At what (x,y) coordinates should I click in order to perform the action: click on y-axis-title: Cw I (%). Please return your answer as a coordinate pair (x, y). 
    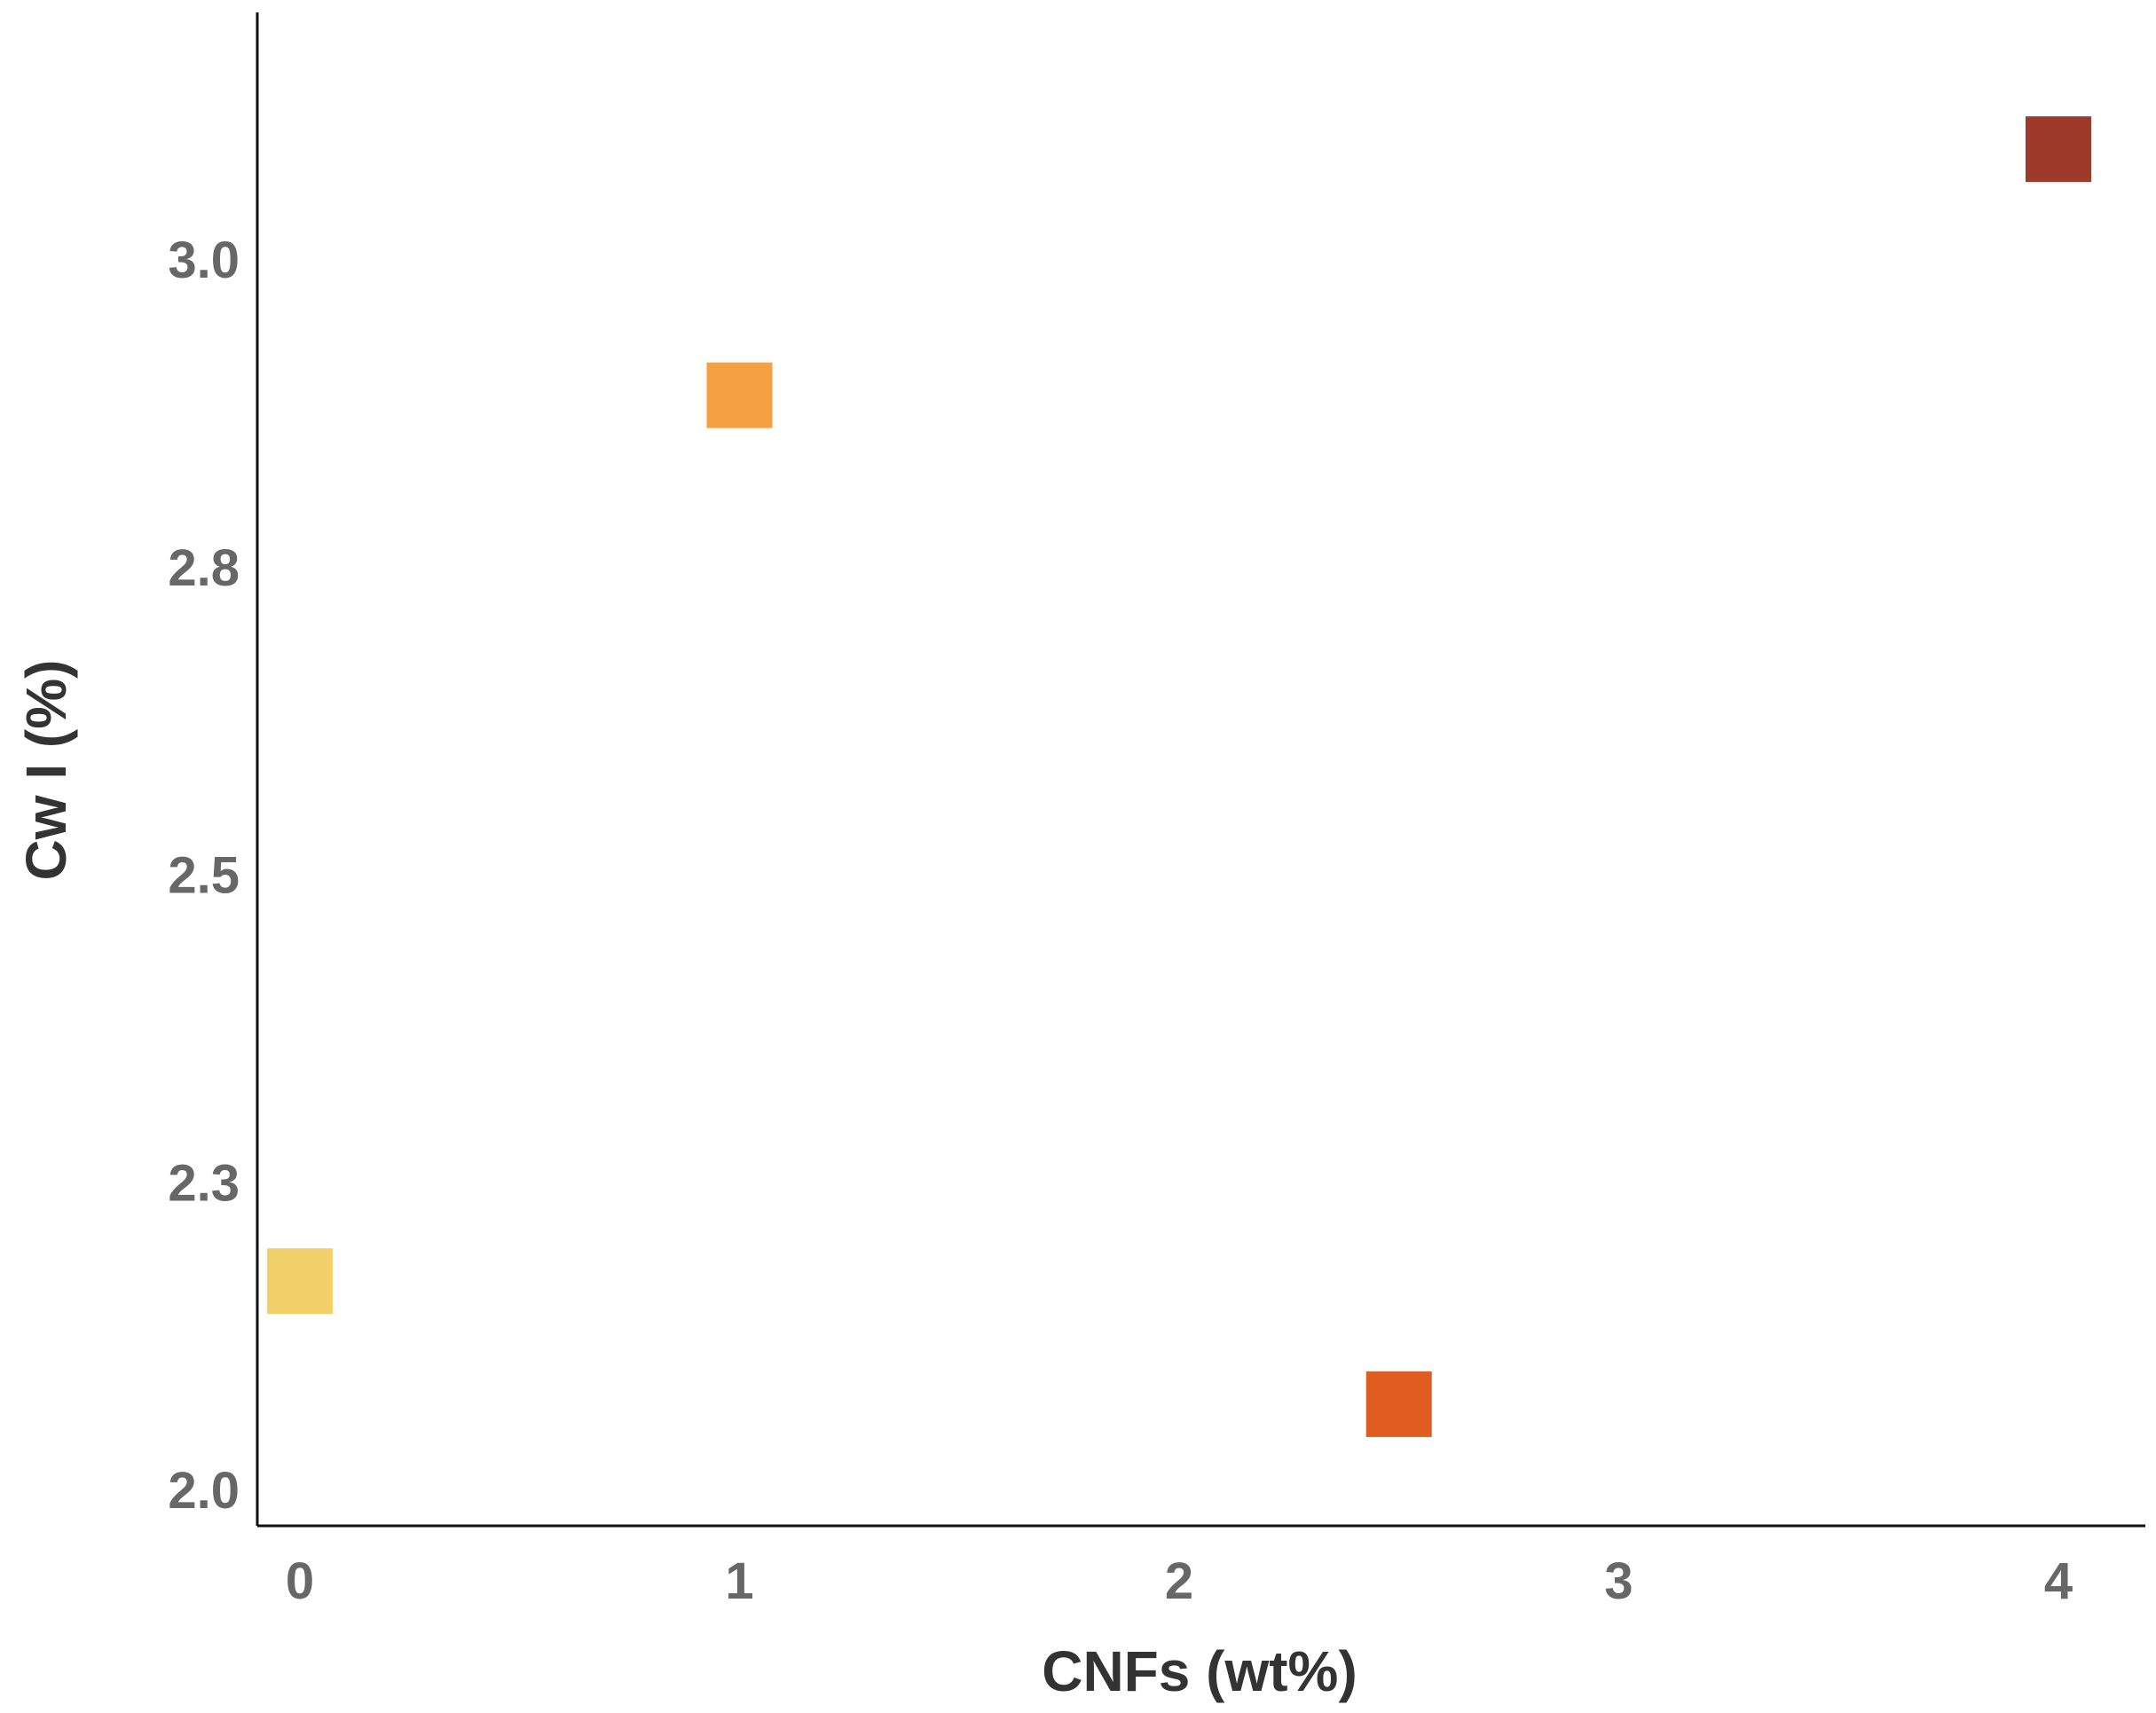
    Looking at the image, I should click on (46, 770).